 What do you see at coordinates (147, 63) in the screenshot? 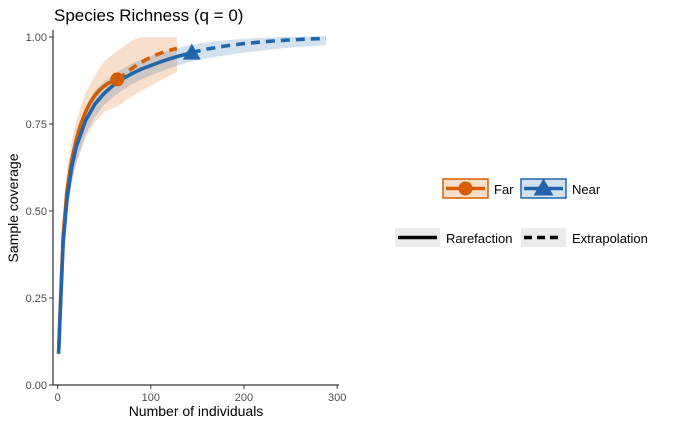
I see `extrapolation-line-far` at bounding box center [147, 63].